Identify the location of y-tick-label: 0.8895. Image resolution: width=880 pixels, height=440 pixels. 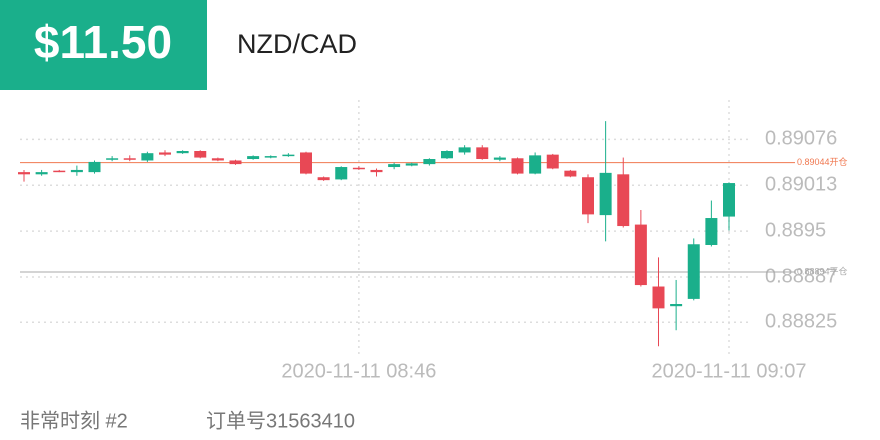
(795, 230).